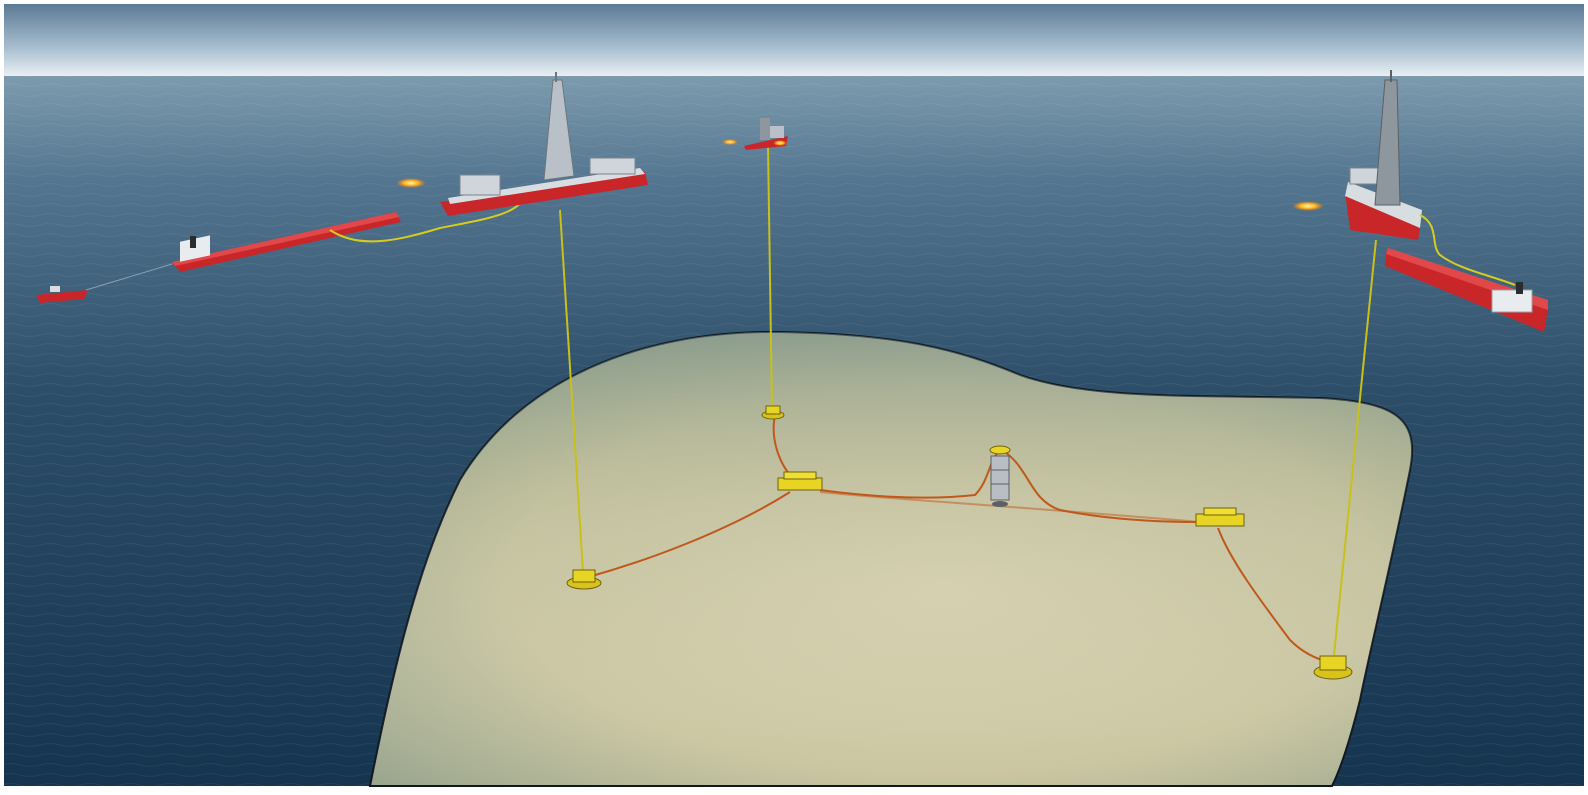 The width and height of the screenshot is (1588, 795). What do you see at coordinates (794, 41) in the screenshot?
I see `sky` at bounding box center [794, 41].